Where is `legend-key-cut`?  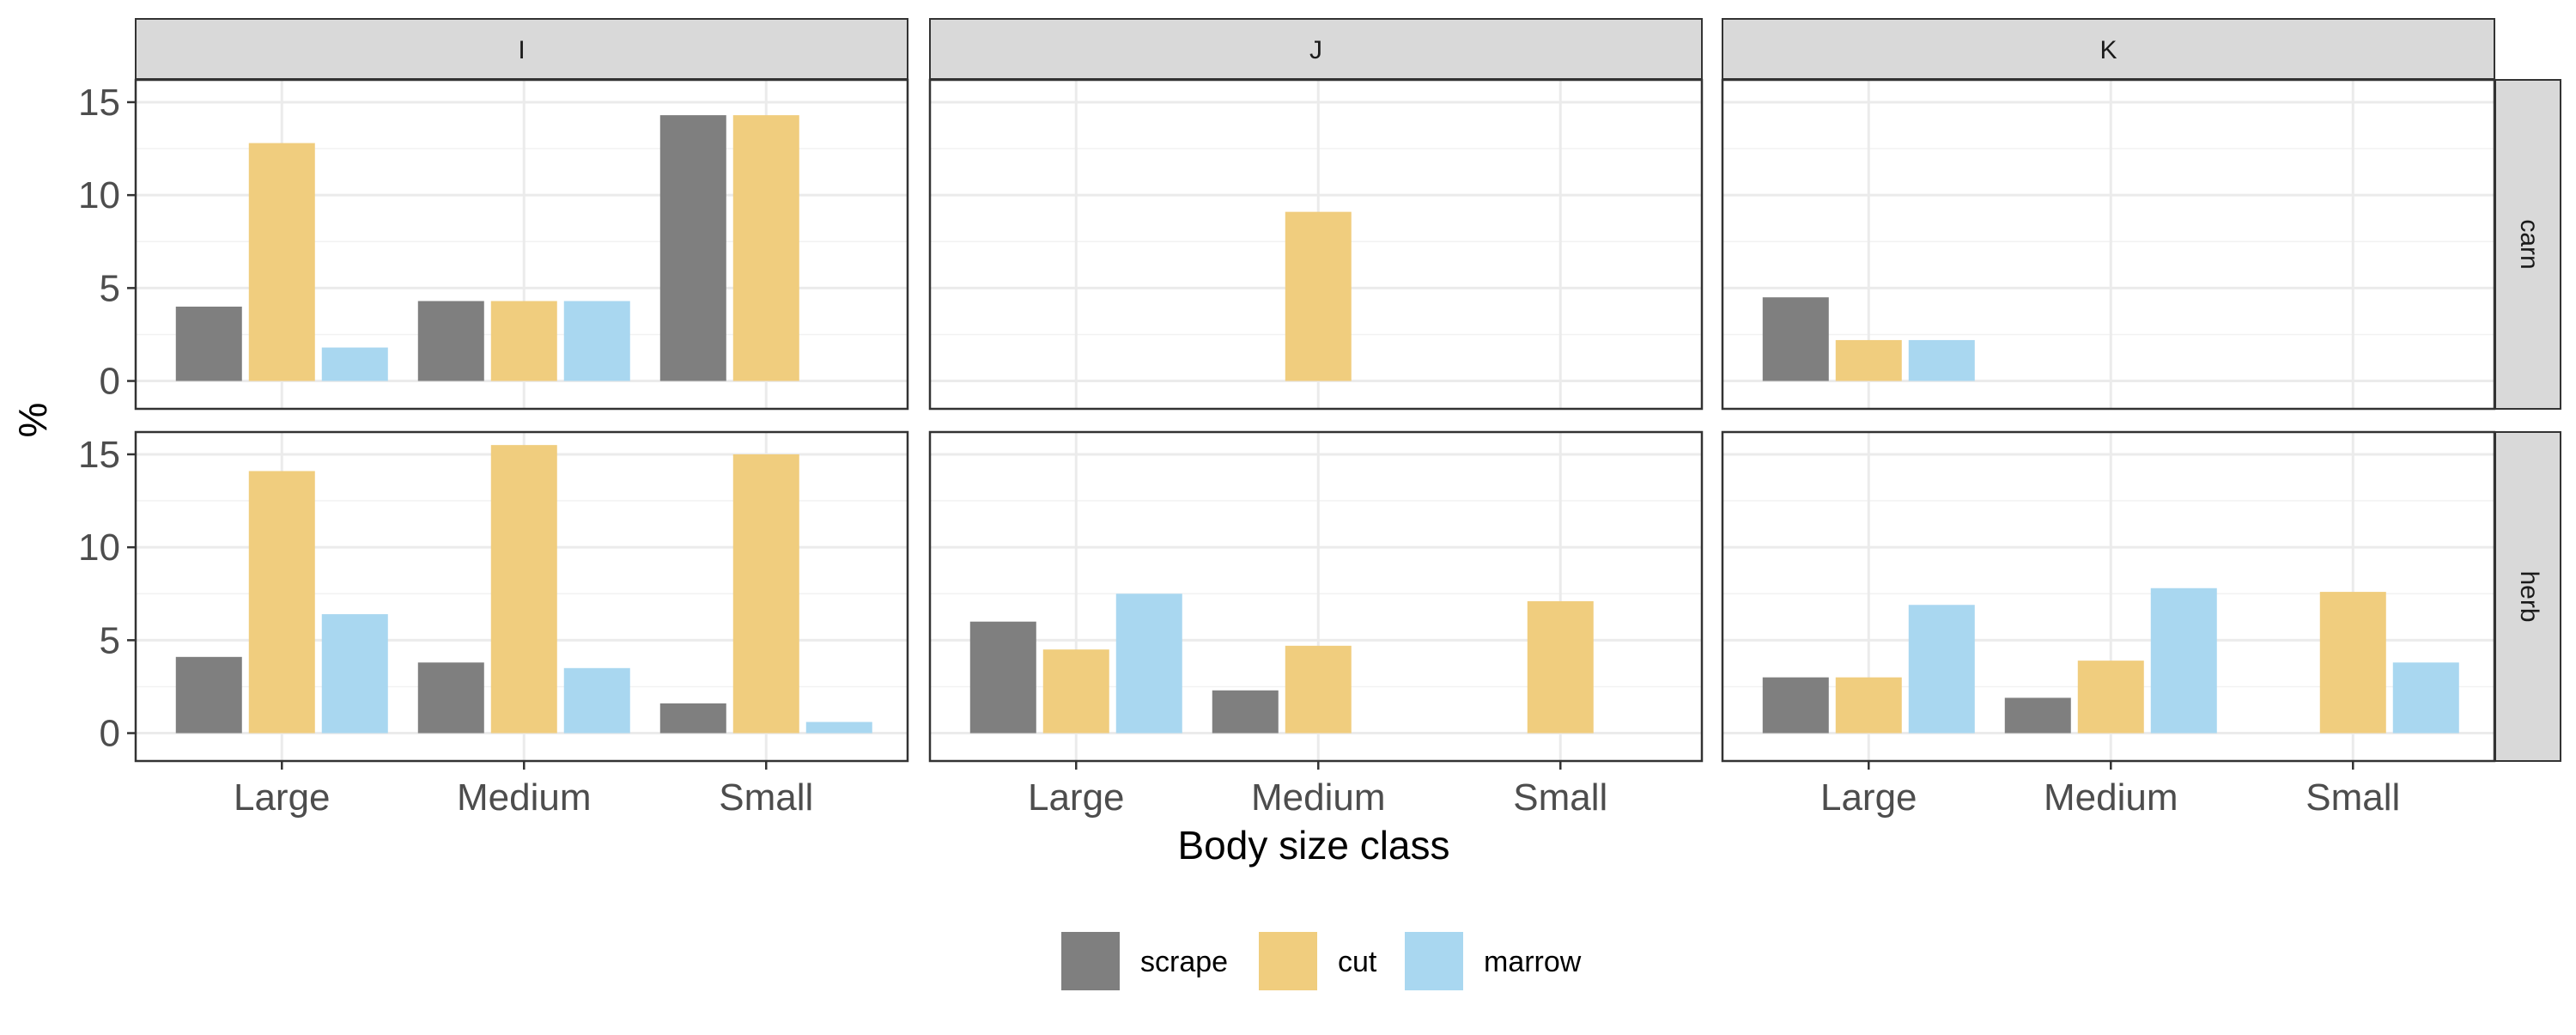
legend-key-cut is located at coordinates (1288, 961).